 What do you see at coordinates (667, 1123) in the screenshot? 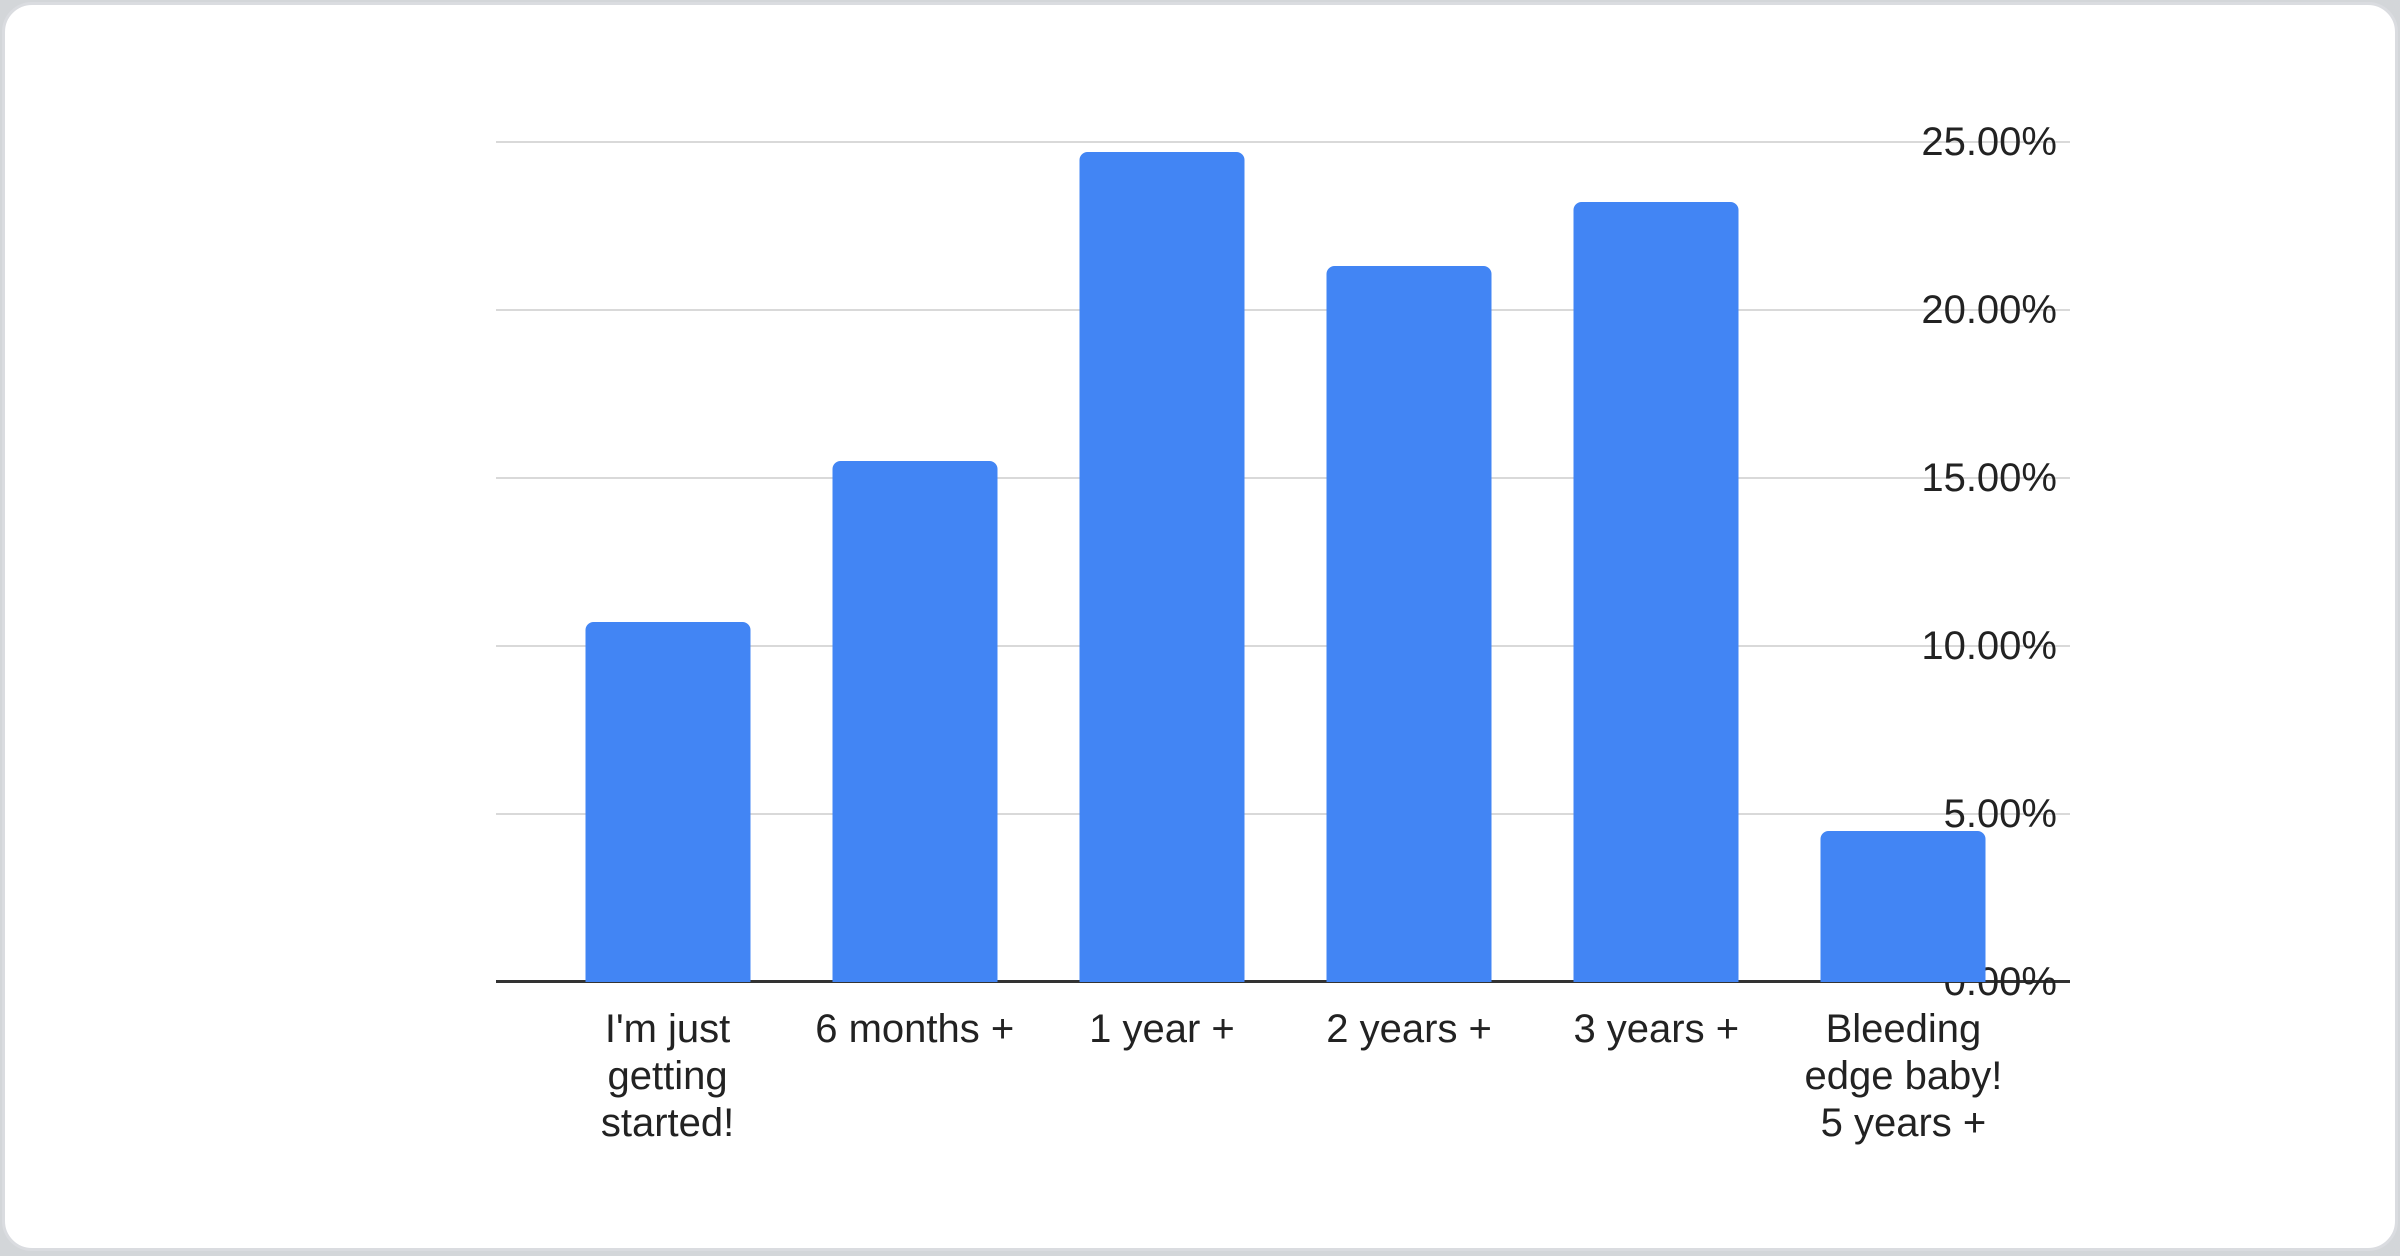
I see `x-category-label-line: started!` at bounding box center [667, 1123].